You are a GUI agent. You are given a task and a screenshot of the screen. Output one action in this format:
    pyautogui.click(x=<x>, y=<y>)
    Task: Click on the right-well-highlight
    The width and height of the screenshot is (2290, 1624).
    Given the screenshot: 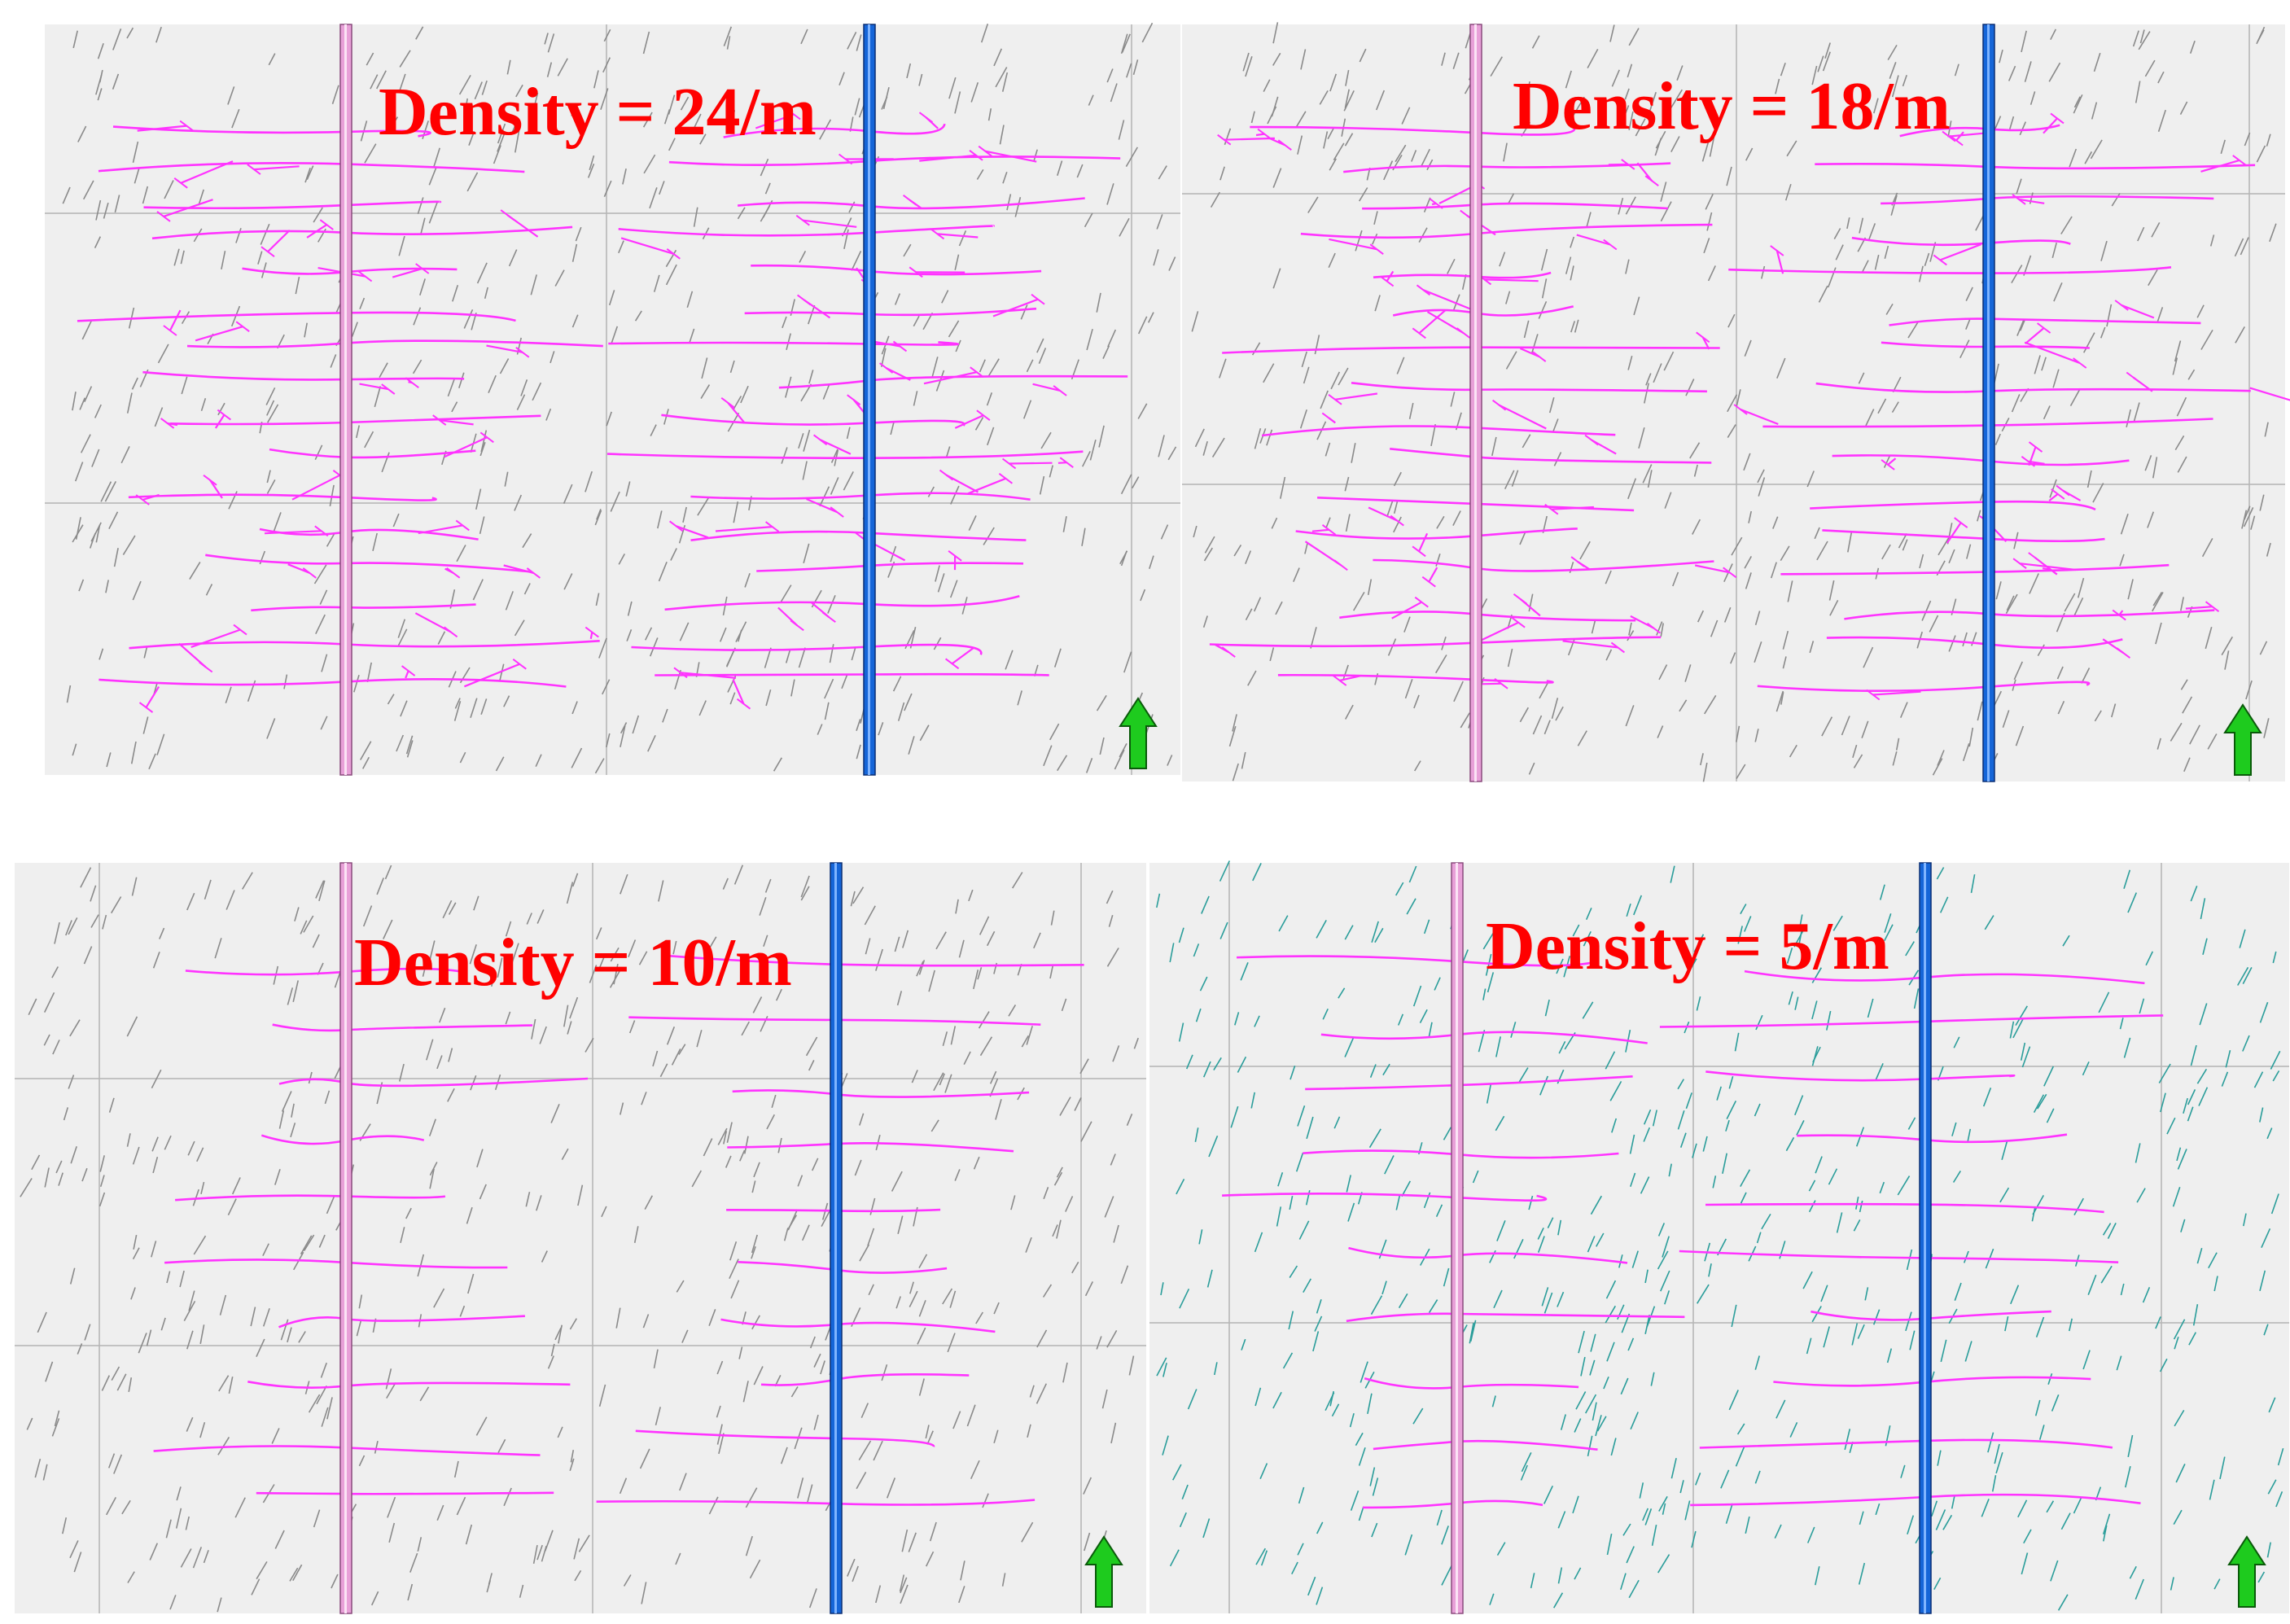 What is the action you would take?
    pyautogui.click(x=1925, y=1238)
    